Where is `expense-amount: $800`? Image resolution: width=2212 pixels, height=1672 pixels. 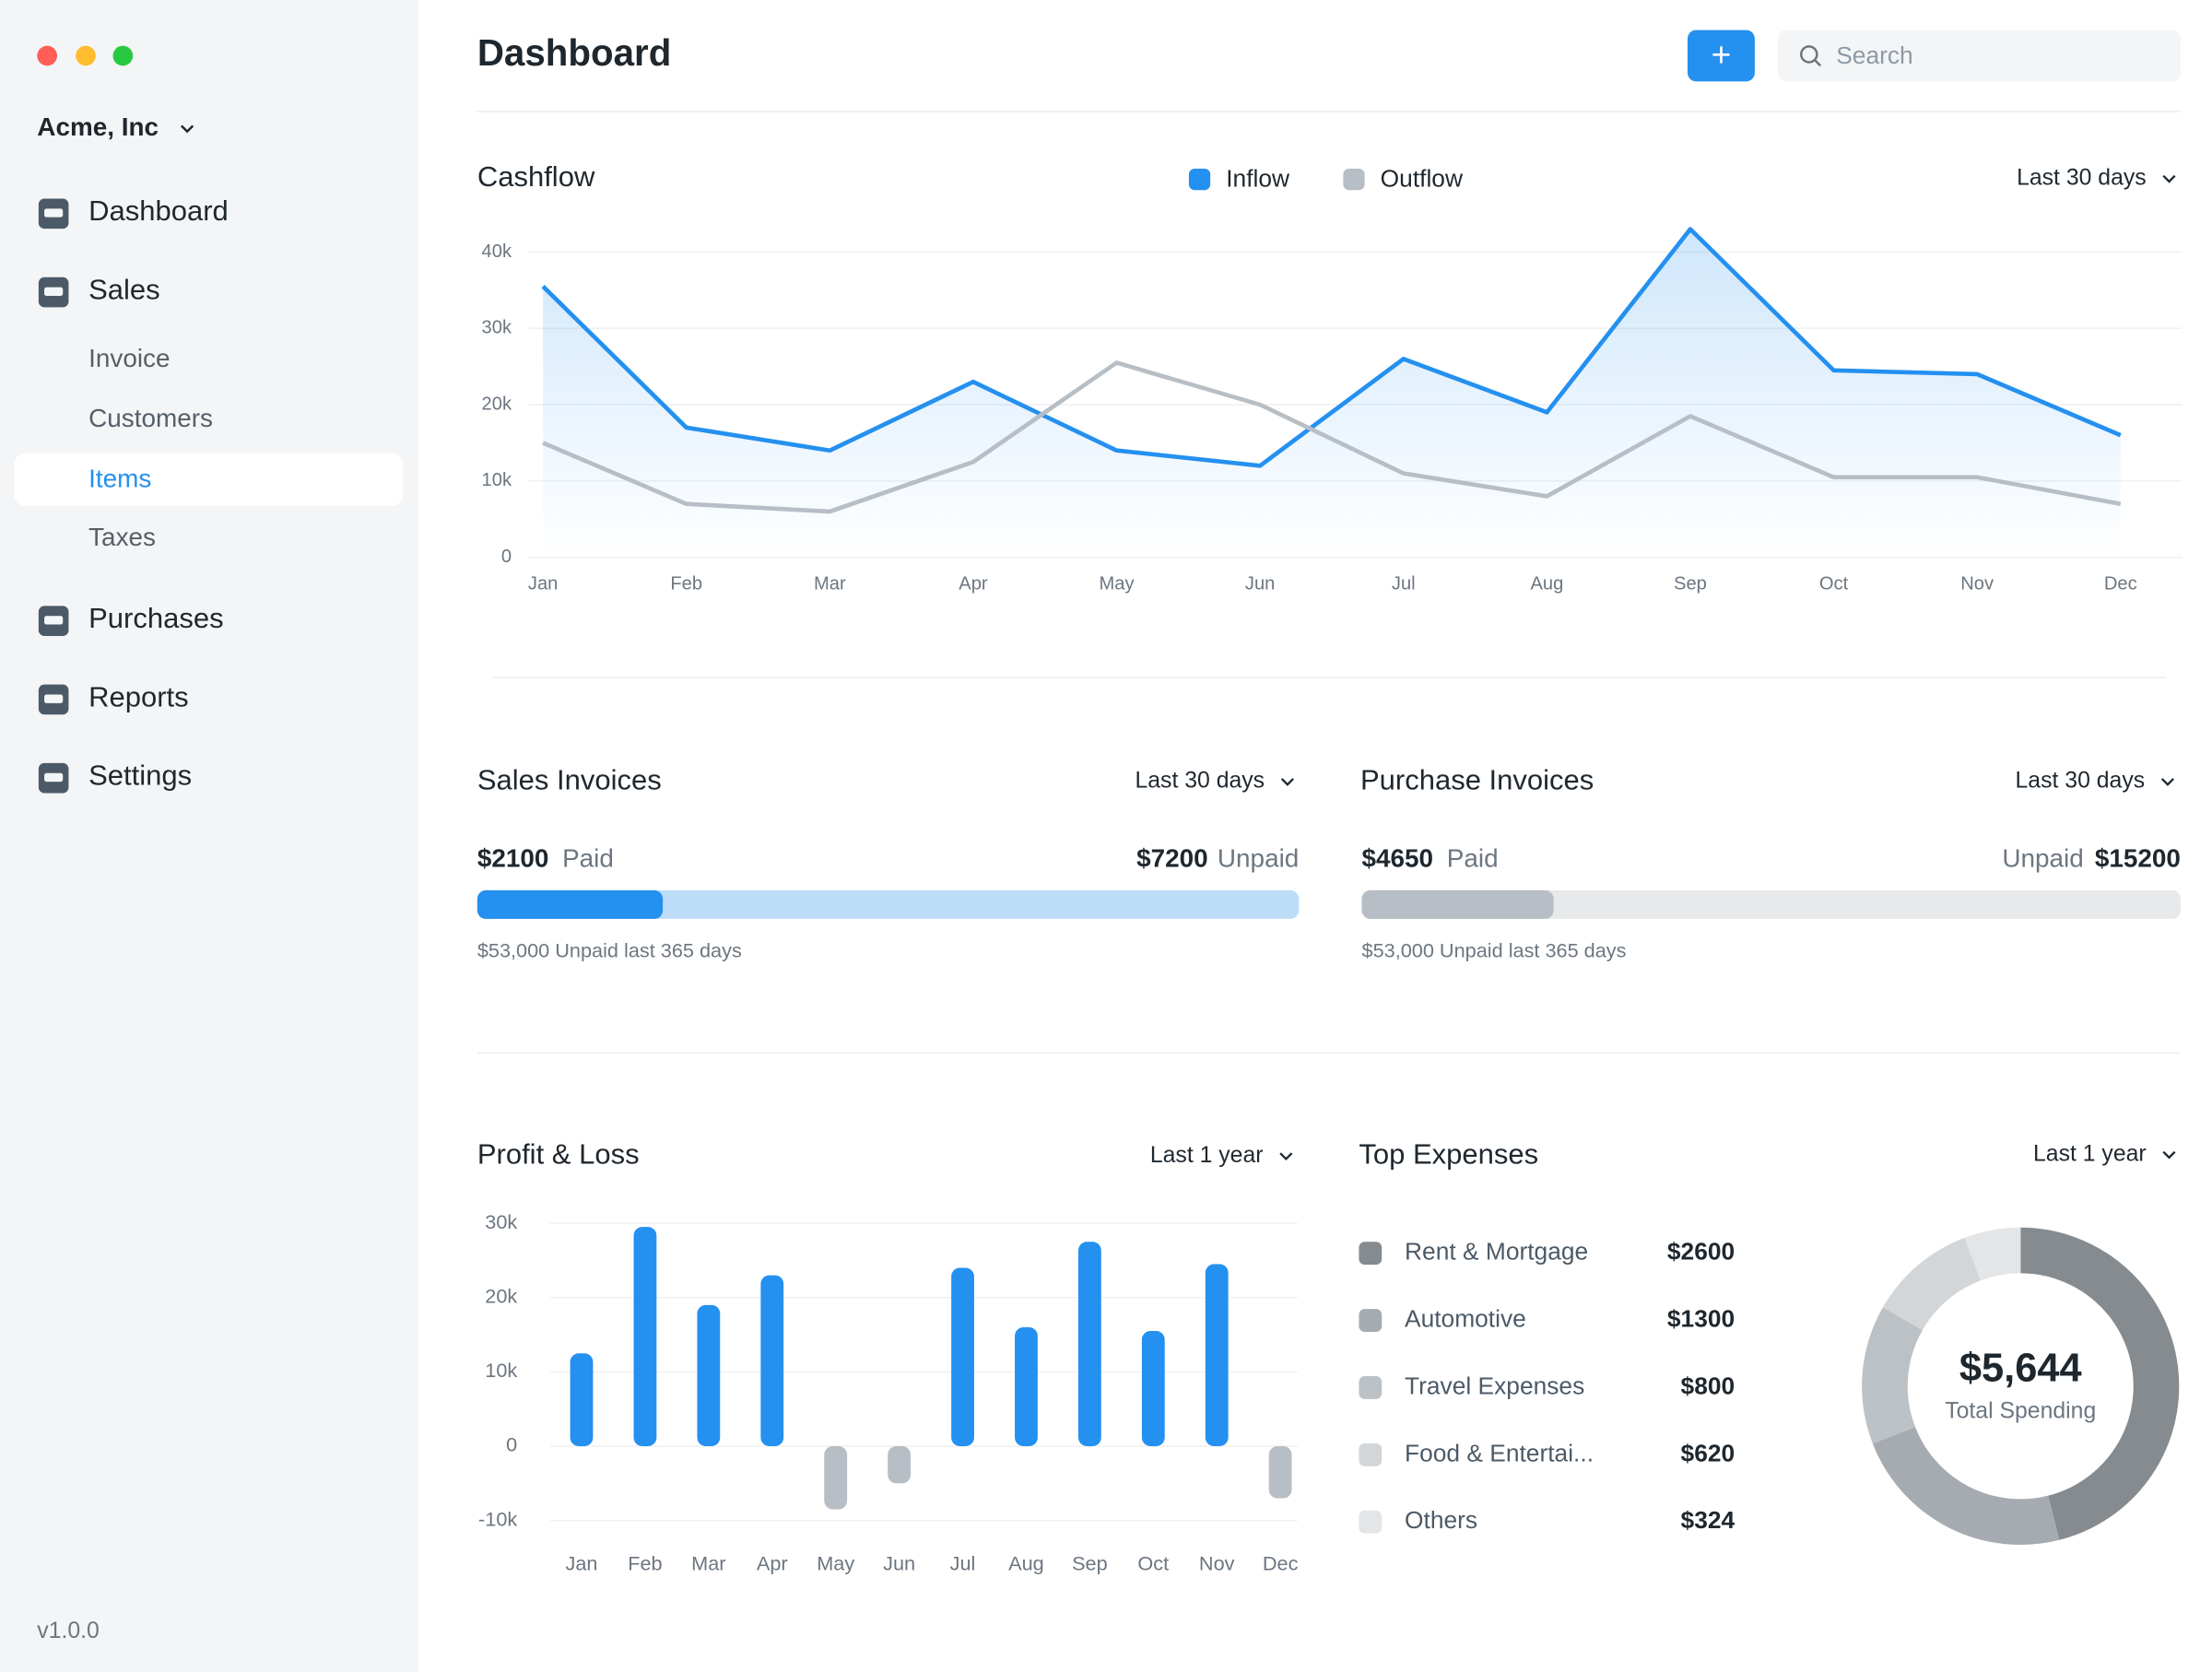 expense-amount: $800 is located at coordinates (1708, 1385).